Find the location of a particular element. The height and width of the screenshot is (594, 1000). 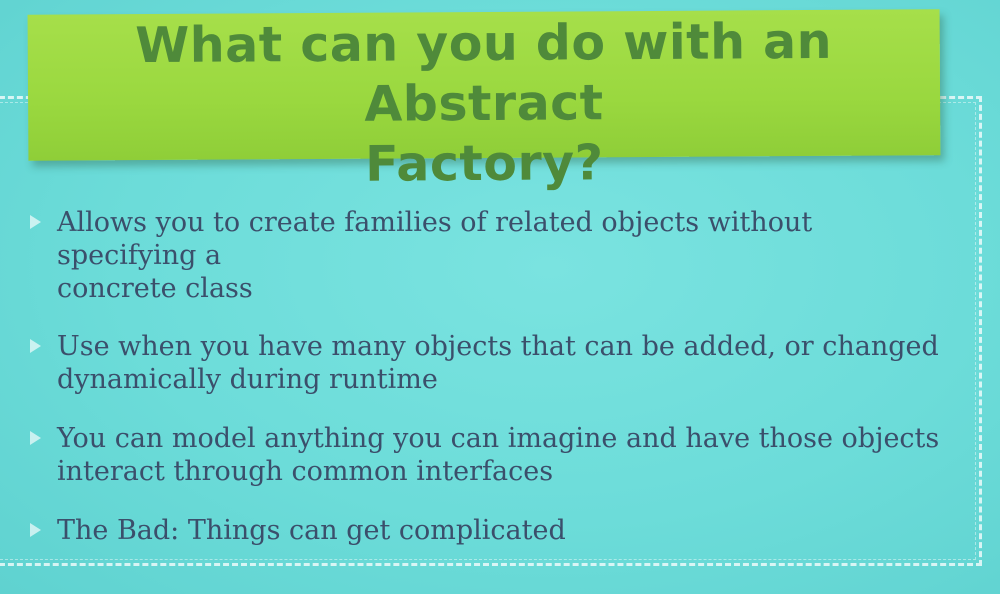

slide-title-line-2: Factory? is located at coordinates (484, 163).